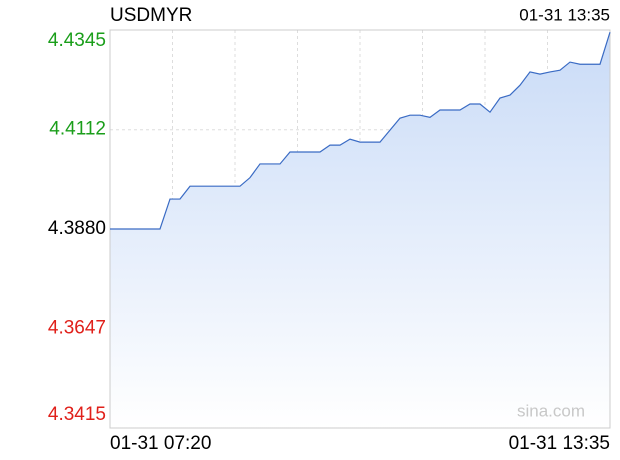  What do you see at coordinates (77, 414) in the screenshot?
I see `y-tick-label: 4.3415` at bounding box center [77, 414].